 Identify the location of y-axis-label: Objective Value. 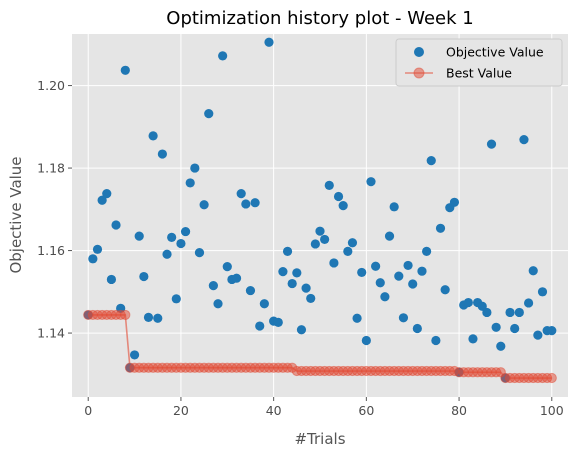
(16, 214).